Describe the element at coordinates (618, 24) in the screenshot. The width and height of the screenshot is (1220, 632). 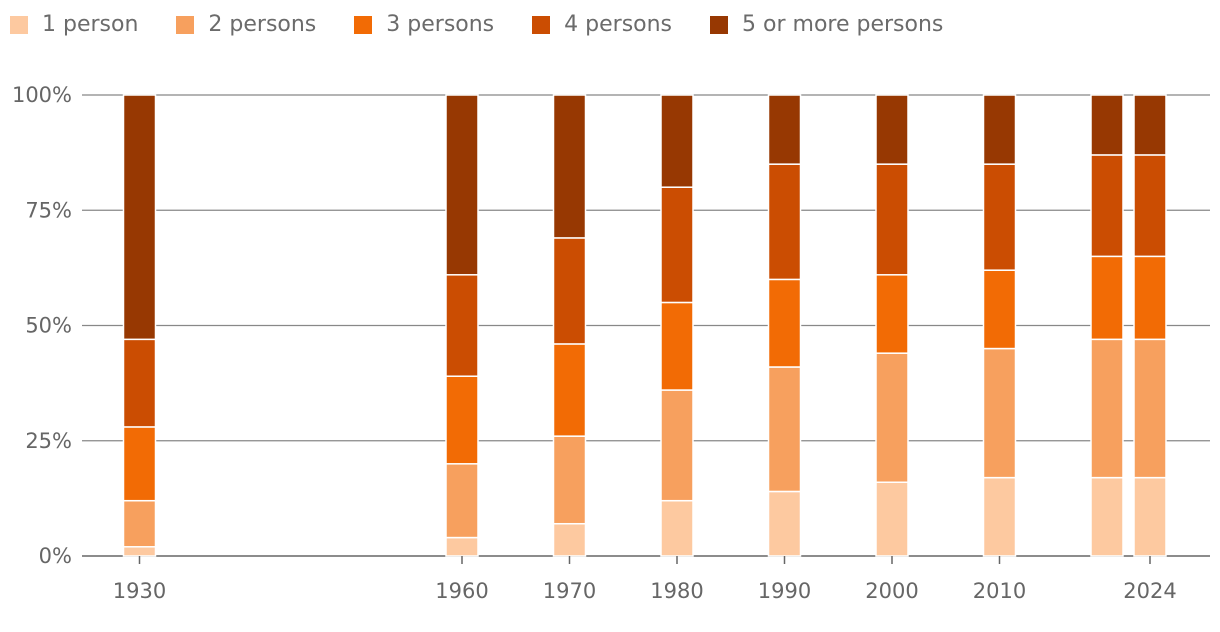
I see `legend-label-4-persons: 4 persons` at that location.